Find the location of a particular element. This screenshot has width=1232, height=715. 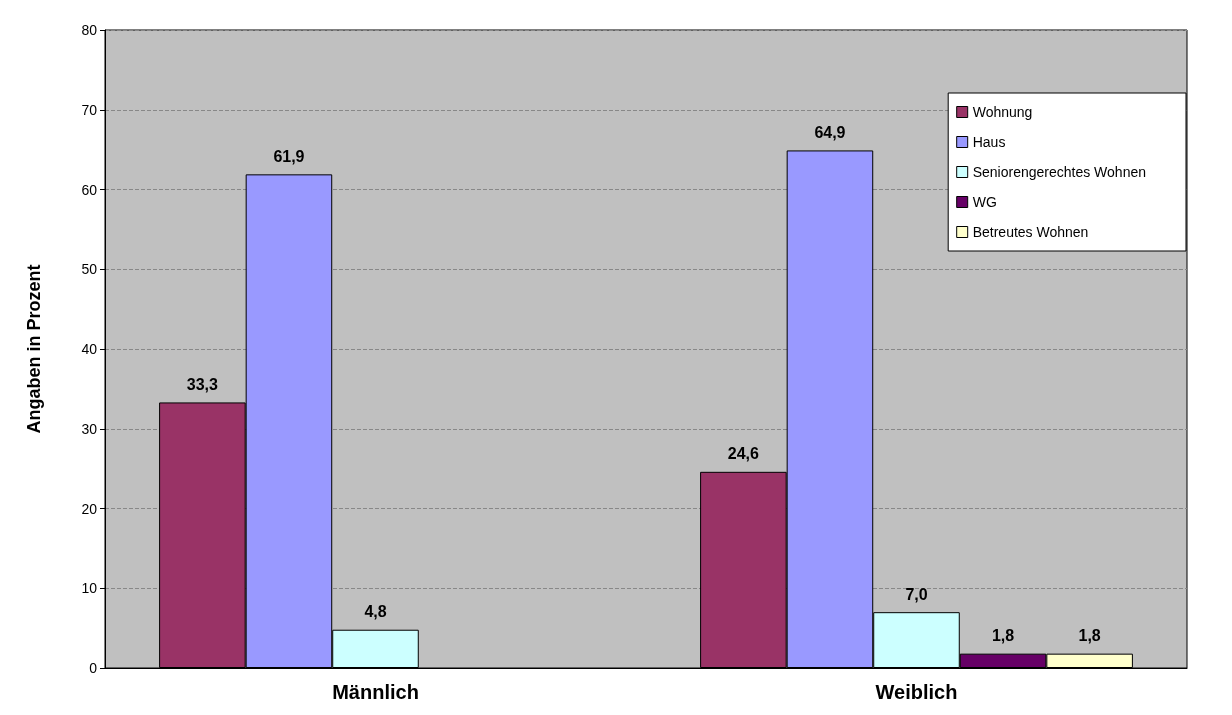

legend-label: Betreutes Wohnen is located at coordinates (1030, 232).